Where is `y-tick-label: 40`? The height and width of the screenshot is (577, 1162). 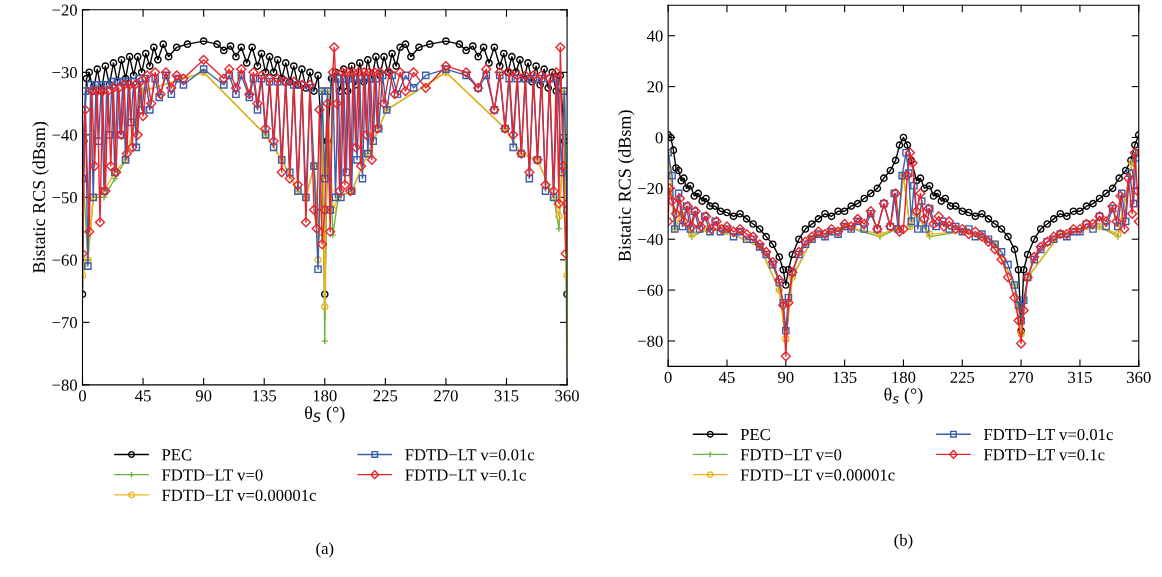
y-tick-label: 40 is located at coordinates (654, 36).